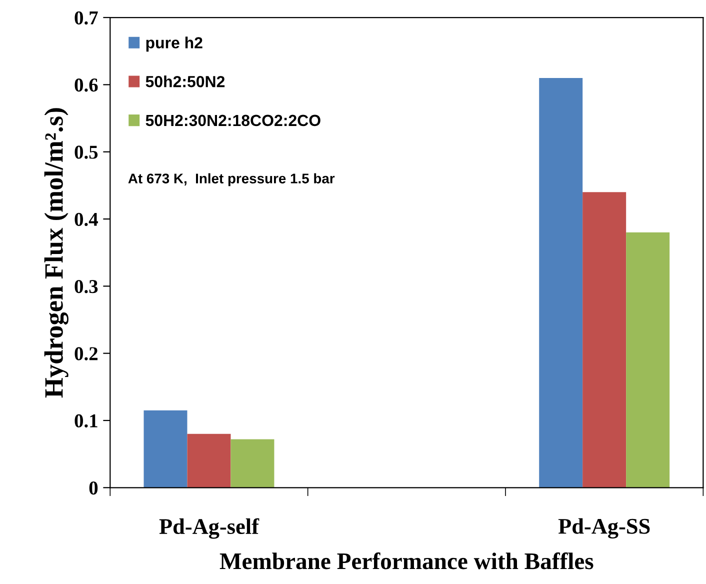  I want to click on legend-label: 50h2:50N2, so click(185, 82).